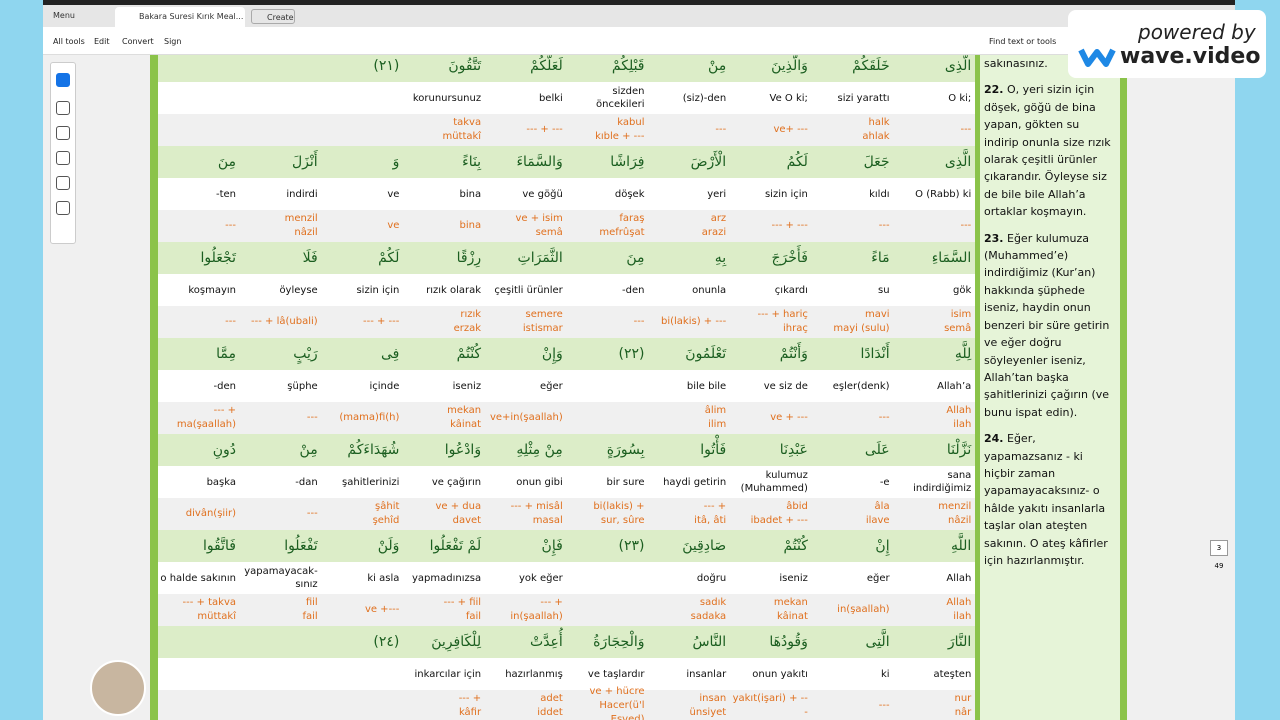 The height and width of the screenshot is (720, 1280). Describe the element at coordinates (536, 609) in the screenshot. I see `roots-cell: --- + in(şaallah)` at that location.